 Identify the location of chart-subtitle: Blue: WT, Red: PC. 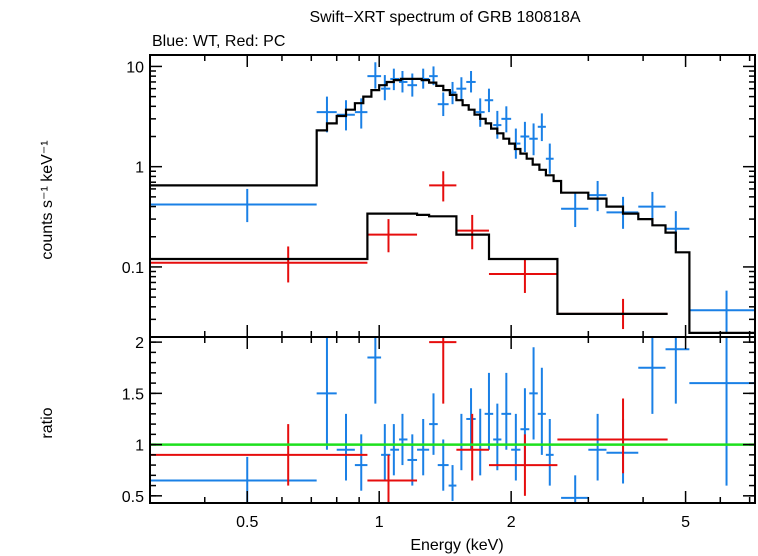
(218, 41).